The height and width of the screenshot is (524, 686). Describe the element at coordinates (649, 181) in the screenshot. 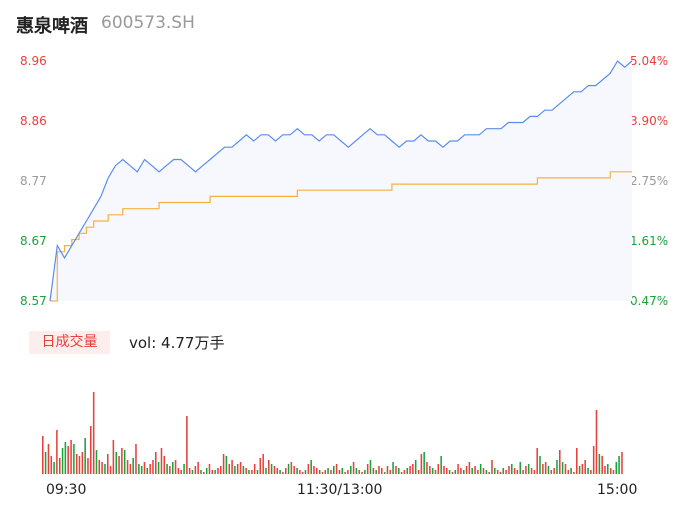

I see `y-tick-right-2: 2.75%` at that location.